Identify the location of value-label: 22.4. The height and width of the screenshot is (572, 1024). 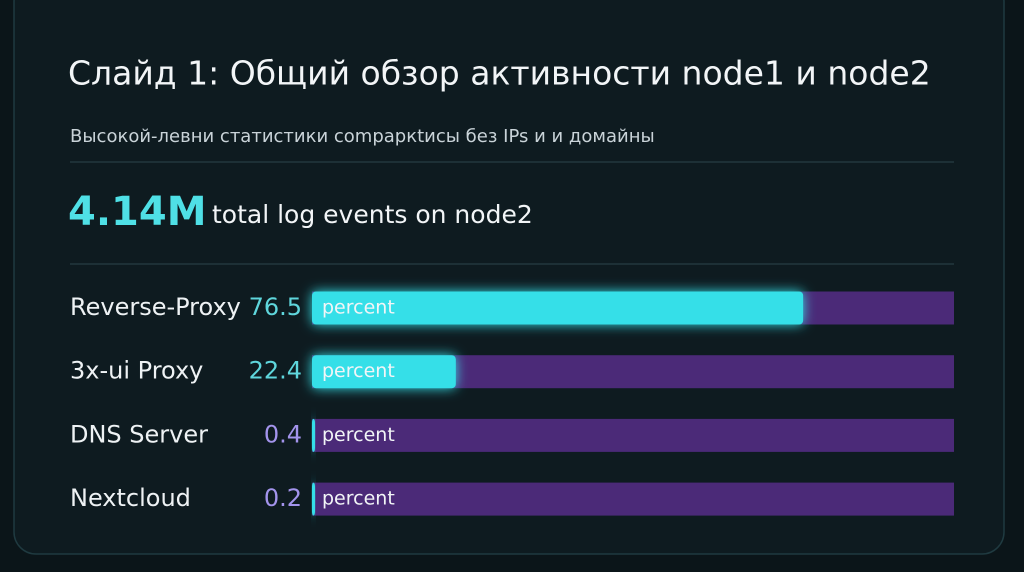
(275, 371).